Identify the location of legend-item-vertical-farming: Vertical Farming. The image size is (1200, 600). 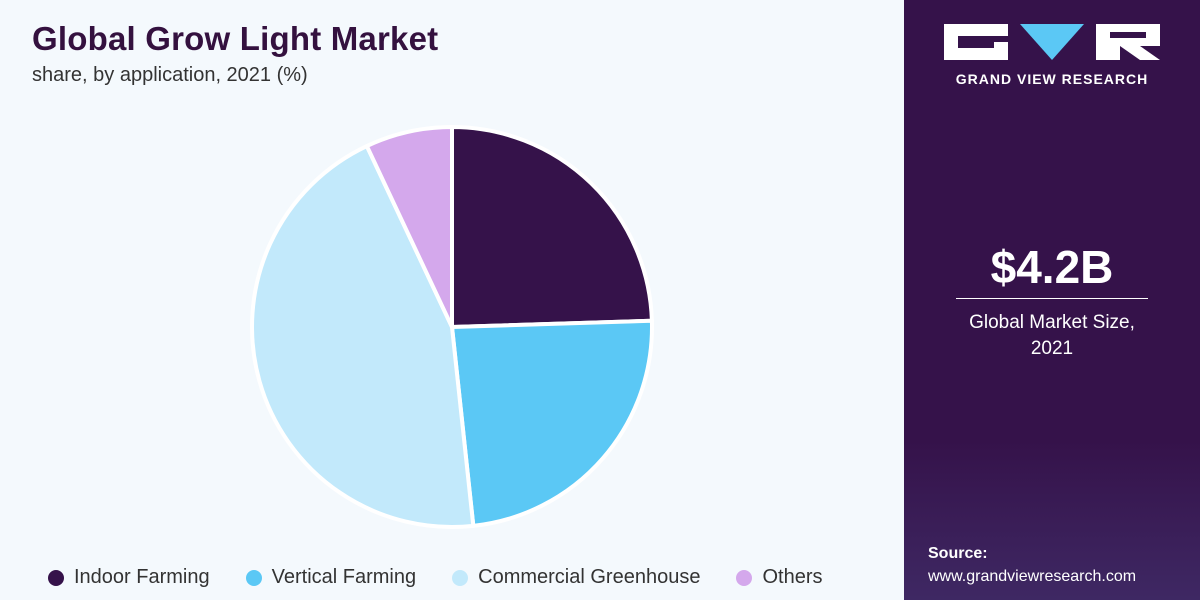
(331, 577).